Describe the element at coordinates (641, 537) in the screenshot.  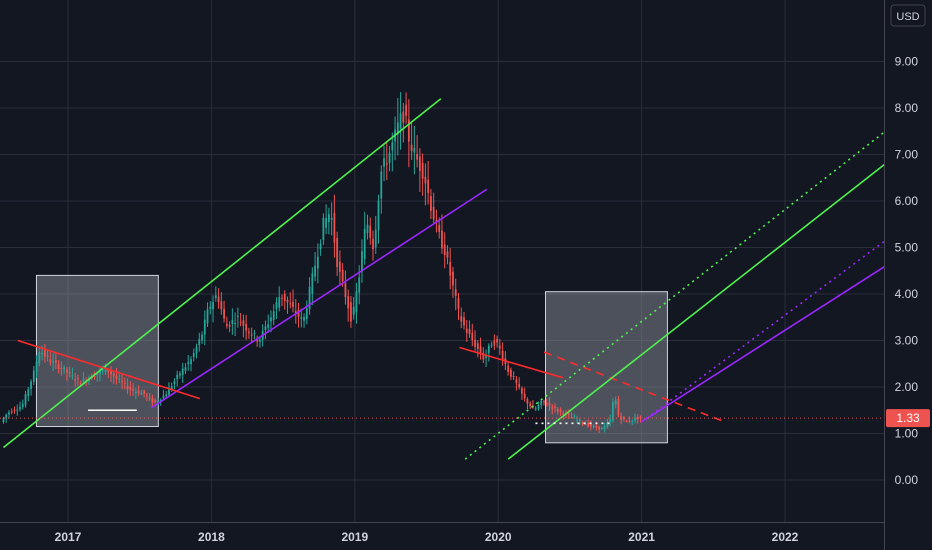
I see `time-tick-label: 2021` at that location.